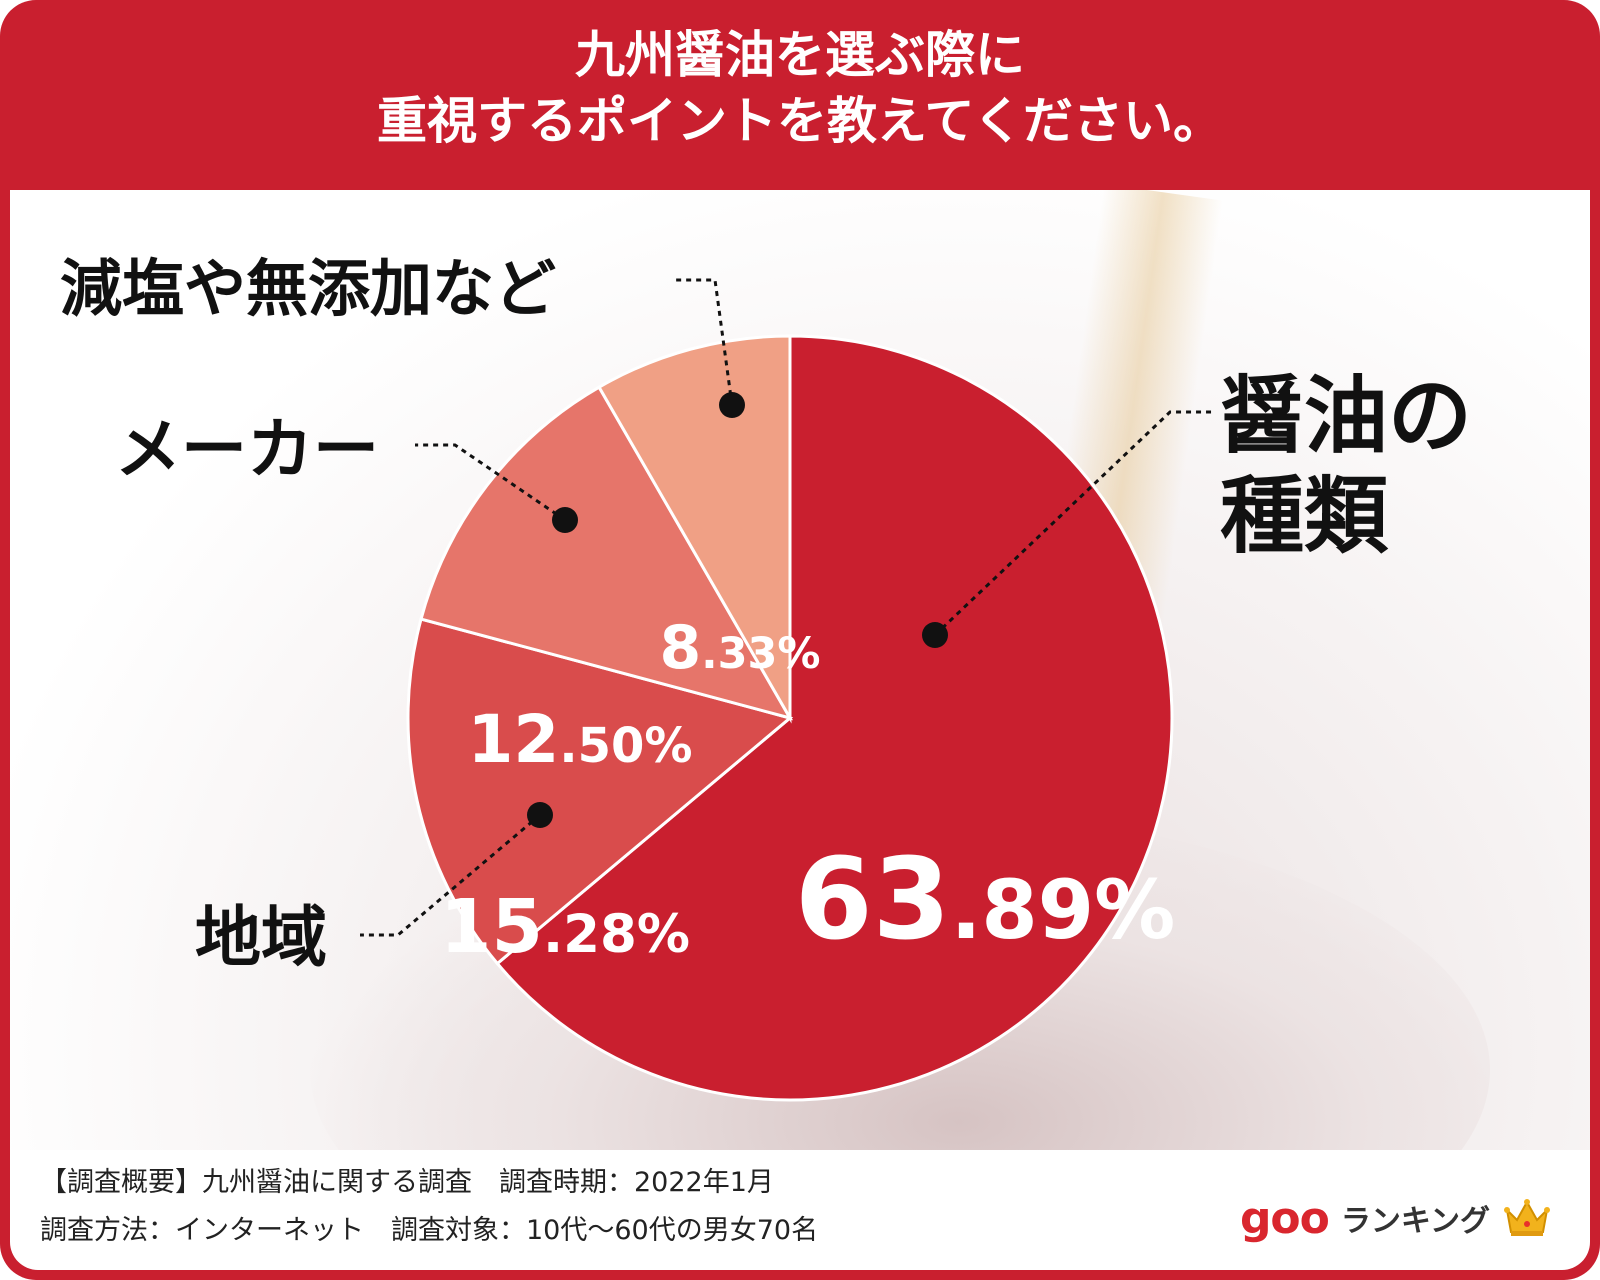 The image size is (1600, 1280). Describe the element at coordinates (800, 88) in the screenshot. I see `page-title: 九州醤油を選ぶ際に 重視するポイントを教えてください。` at that location.